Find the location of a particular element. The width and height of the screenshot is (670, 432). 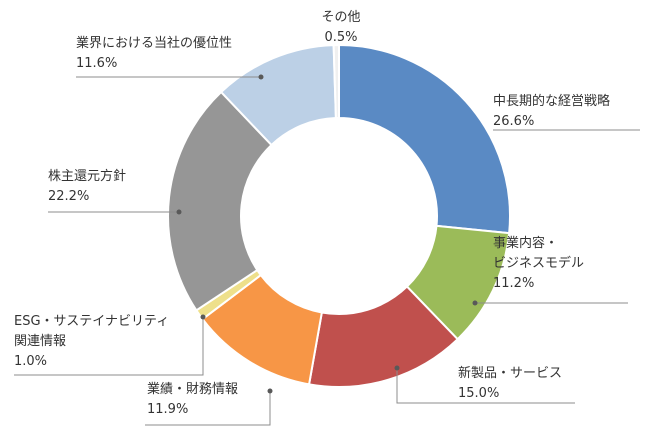

slice-4-leader-dot is located at coordinates (203, 317).